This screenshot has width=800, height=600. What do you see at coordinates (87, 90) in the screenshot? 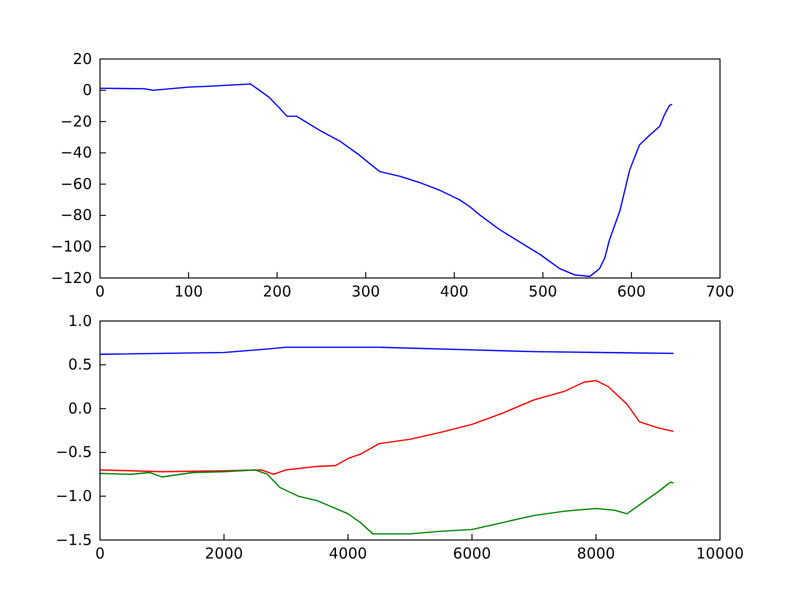
I see `y-tick-label: 0` at bounding box center [87, 90].